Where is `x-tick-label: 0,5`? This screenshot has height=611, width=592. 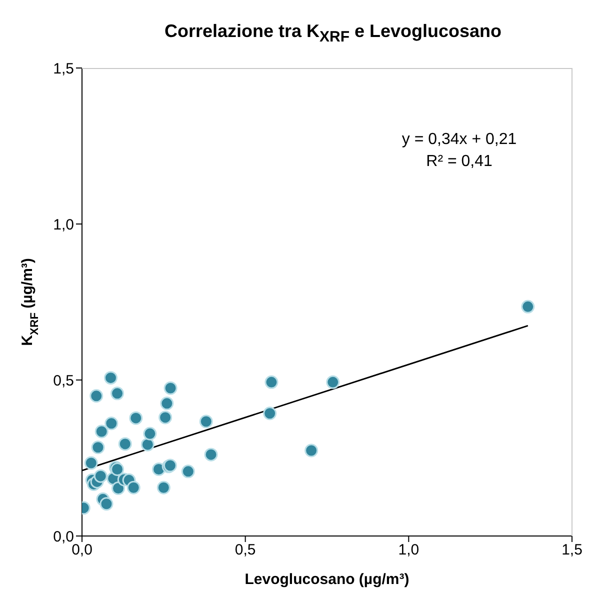
x-tick-label: 0,5 is located at coordinates (245, 550).